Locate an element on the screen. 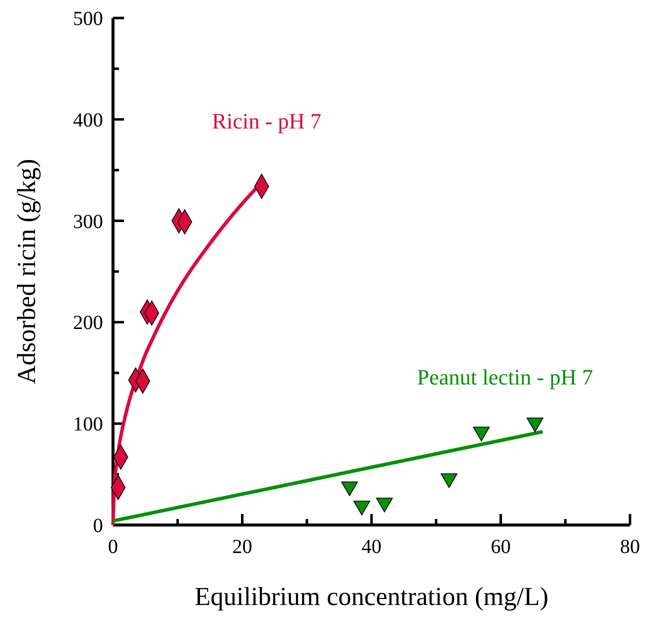  y-tick-label: 0 is located at coordinates (98, 526).